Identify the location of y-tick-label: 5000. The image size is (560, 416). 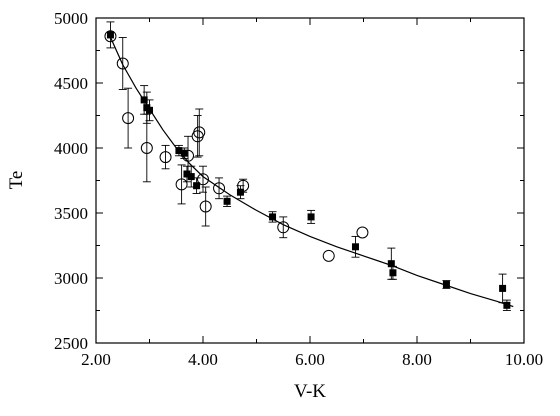
(71, 18).